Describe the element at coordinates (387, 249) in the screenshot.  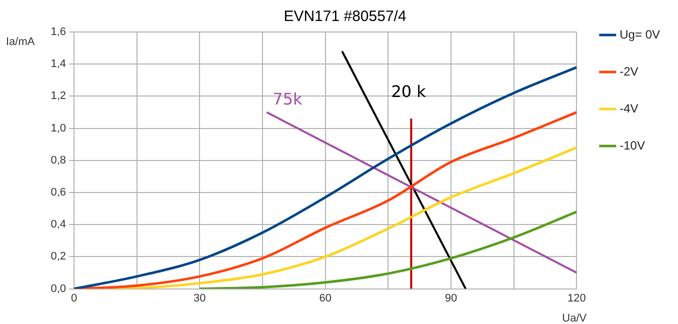
I see `line-series` at that location.